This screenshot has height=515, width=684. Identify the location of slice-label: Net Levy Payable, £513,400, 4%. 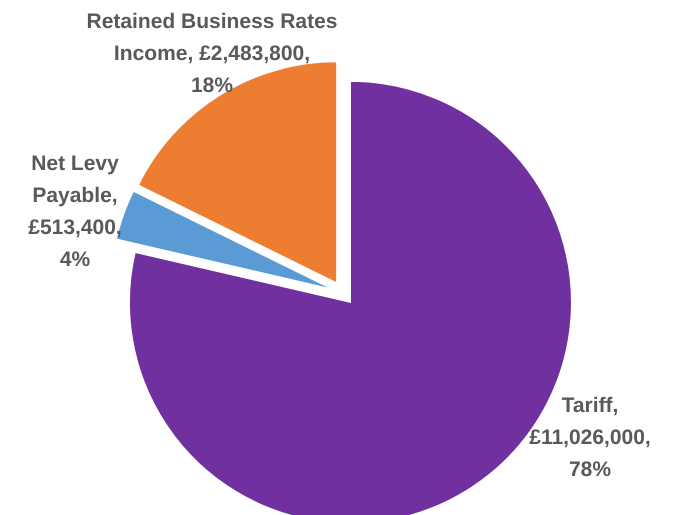
(75, 211).